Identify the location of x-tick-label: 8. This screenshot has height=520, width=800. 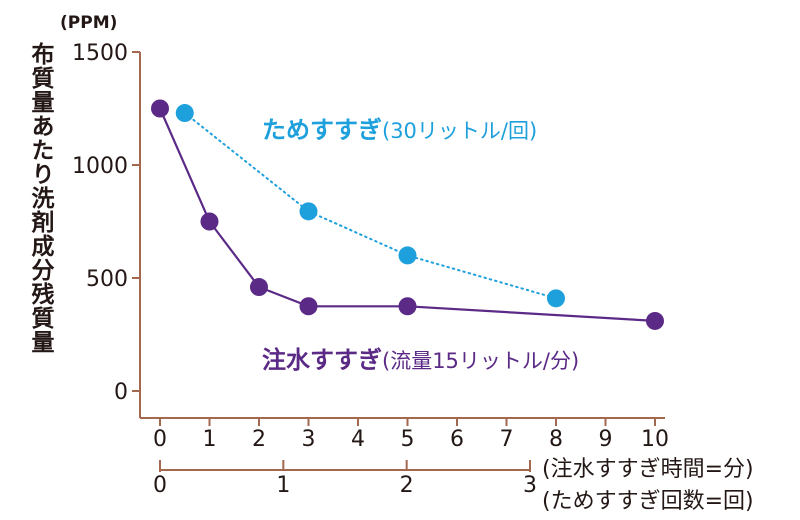
(556, 439).